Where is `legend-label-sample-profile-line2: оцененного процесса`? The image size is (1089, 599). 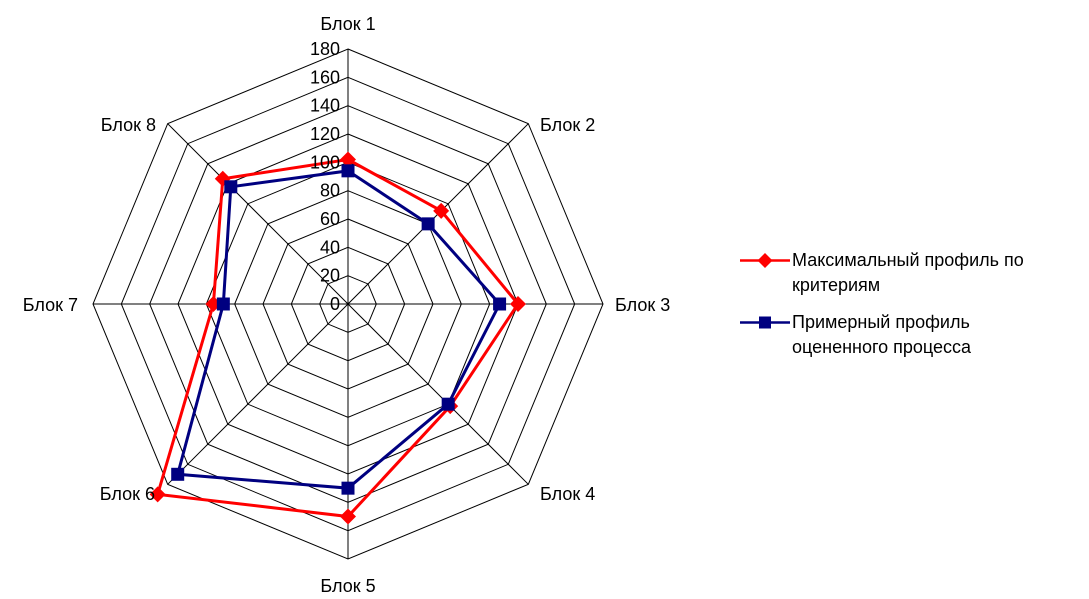
legend-label-sample-profile-line2: оцененного процесса is located at coordinates (882, 347).